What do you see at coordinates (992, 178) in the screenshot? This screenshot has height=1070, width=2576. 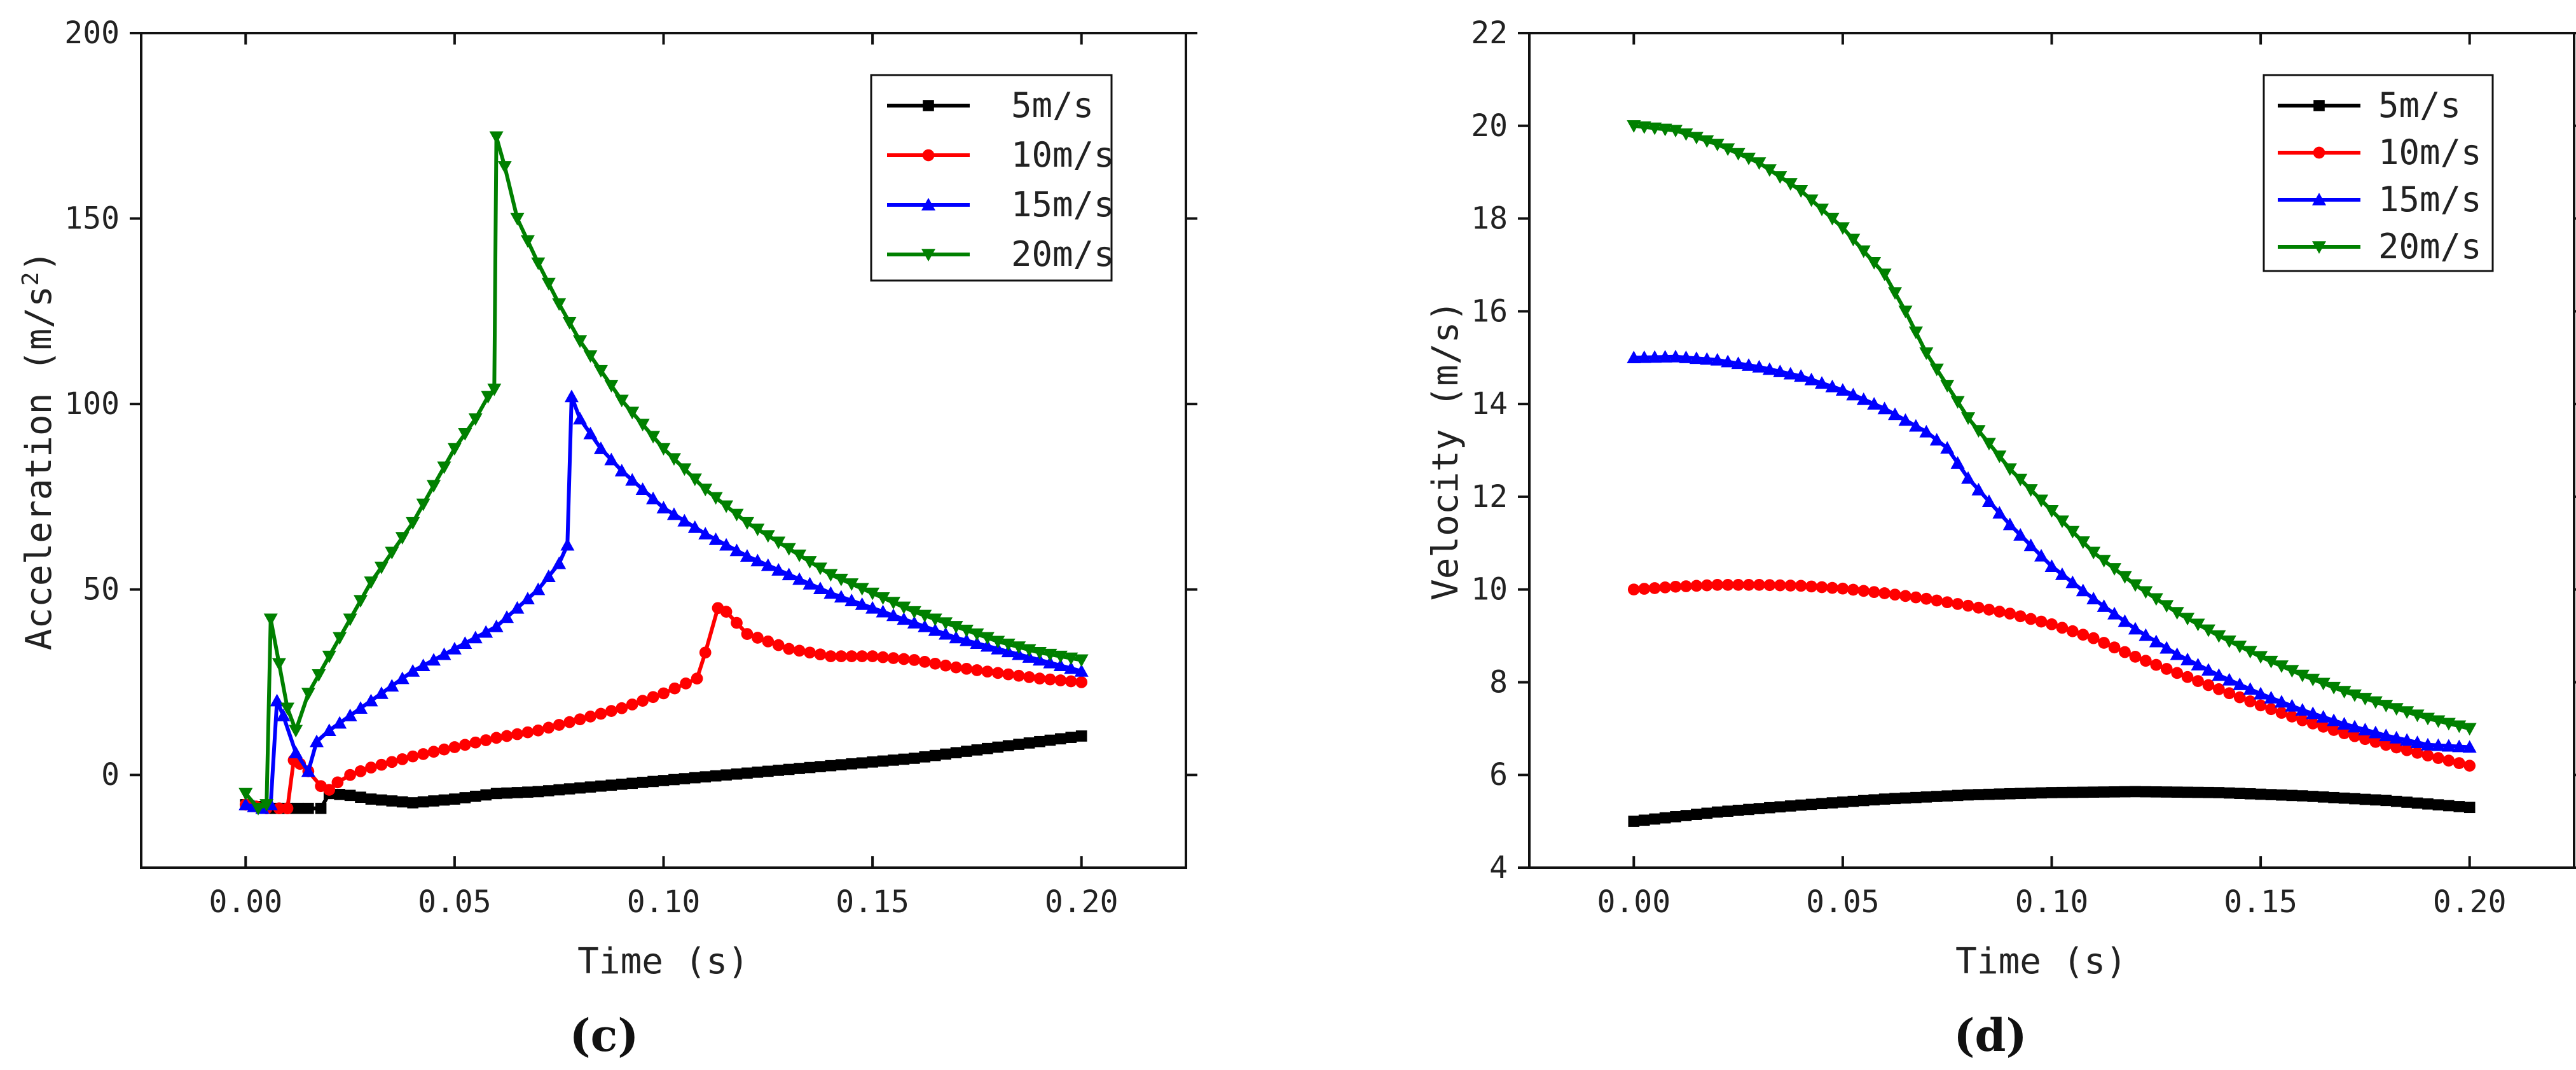 I see `acceleration-legend: 5m/s 10m/s 15m/s 20m/s` at bounding box center [992, 178].